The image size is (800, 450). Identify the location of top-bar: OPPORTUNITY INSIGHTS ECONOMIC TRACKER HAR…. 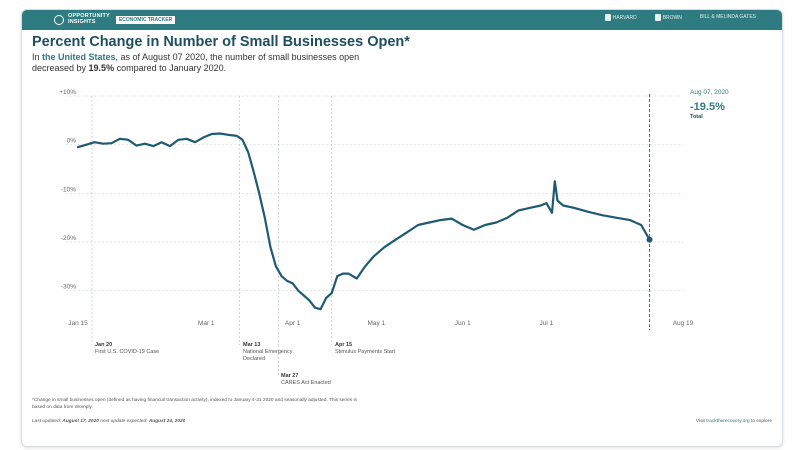
(402, 20).